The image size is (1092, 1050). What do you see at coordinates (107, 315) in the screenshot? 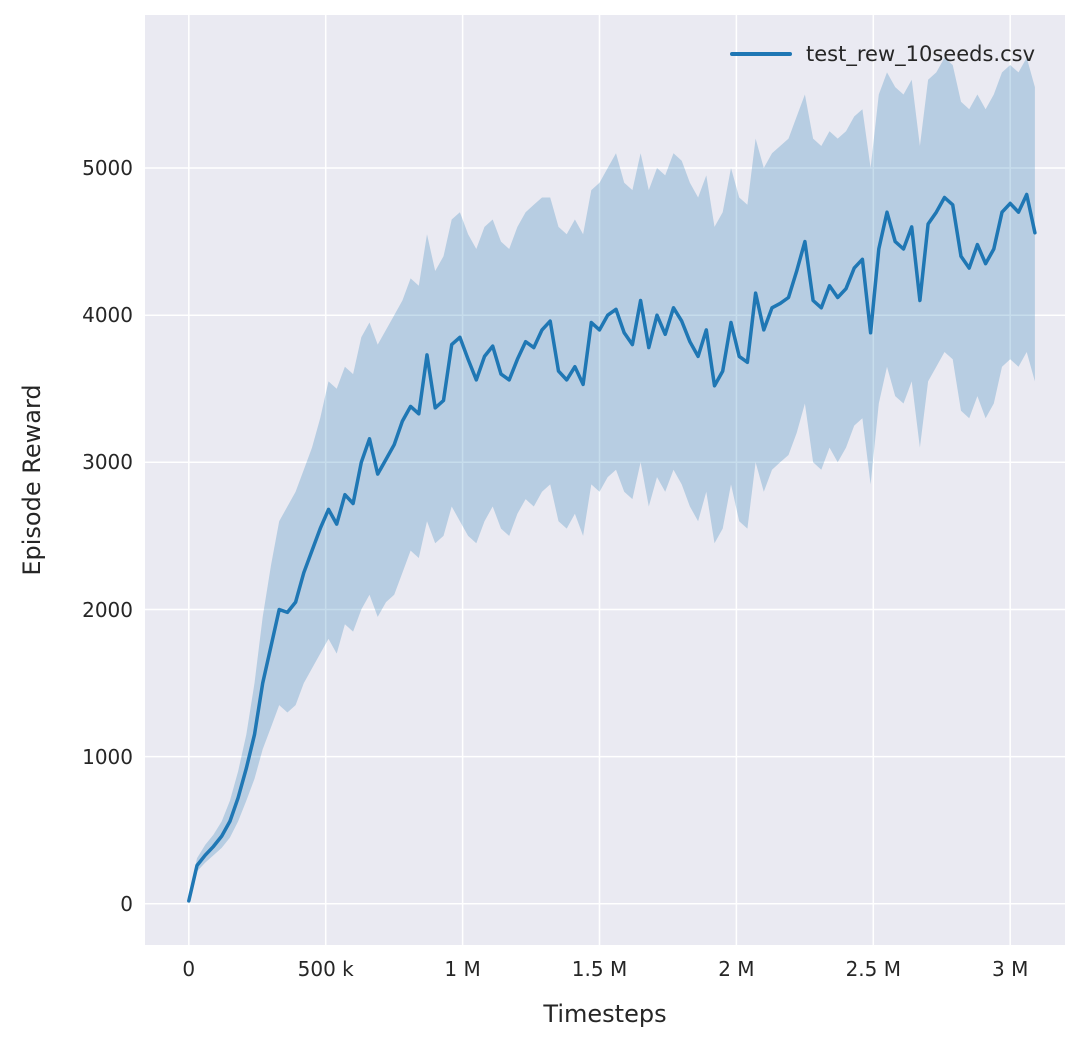
I see `y-tick-label: 4000` at bounding box center [107, 315].